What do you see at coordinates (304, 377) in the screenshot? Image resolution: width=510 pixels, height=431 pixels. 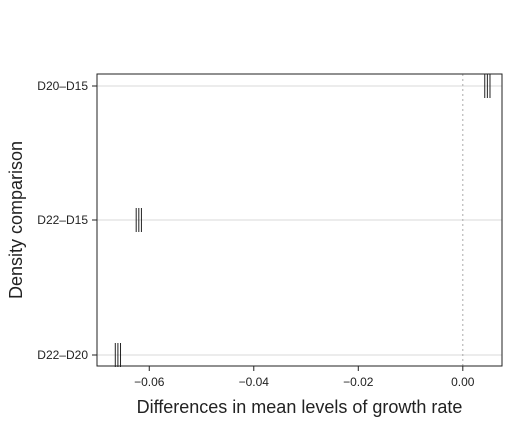 I see `x-axis: −0.06 −0.04 −0.02 0.00` at bounding box center [304, 377].